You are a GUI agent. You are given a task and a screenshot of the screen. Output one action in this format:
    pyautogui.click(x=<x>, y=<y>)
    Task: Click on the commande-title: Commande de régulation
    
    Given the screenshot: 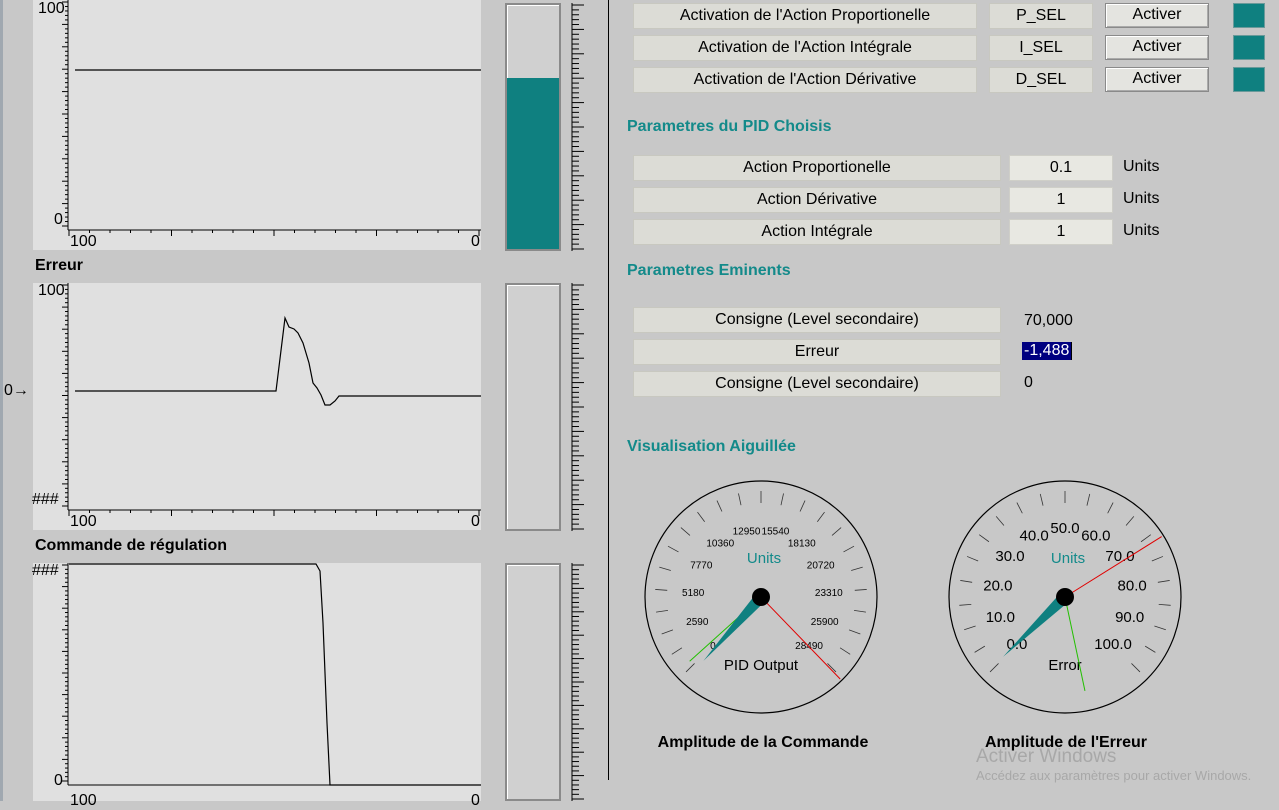 What is the action you would take?
    pyautogui.click(x=131, y=545)
    